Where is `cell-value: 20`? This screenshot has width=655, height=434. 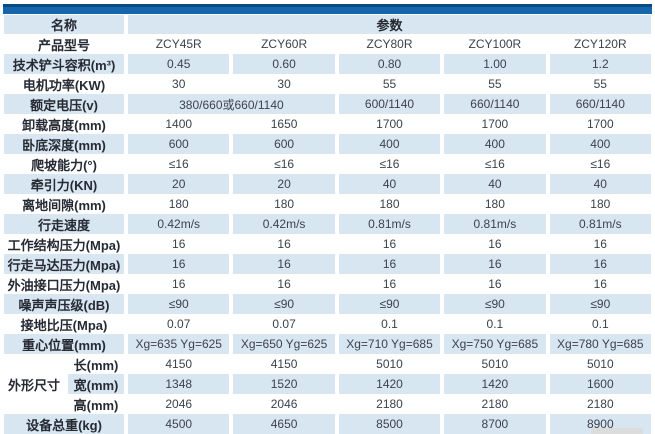
cell-value: 20 is located at coordinates (284, 184).